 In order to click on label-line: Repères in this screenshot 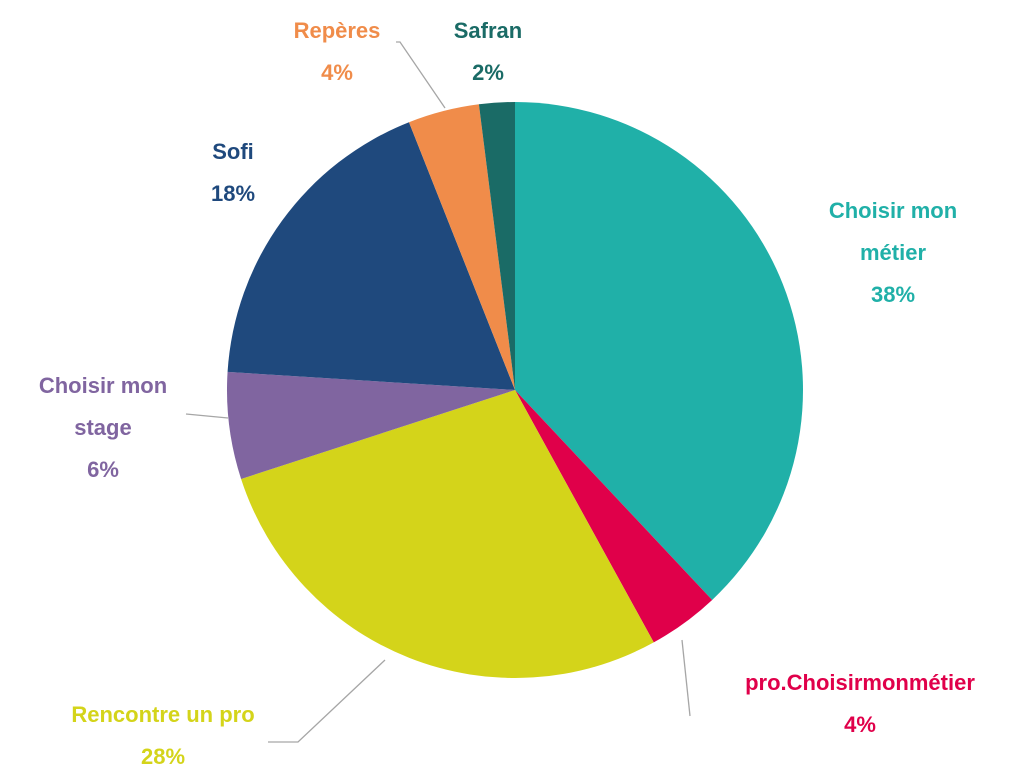, I will do `click(337, 30)`.